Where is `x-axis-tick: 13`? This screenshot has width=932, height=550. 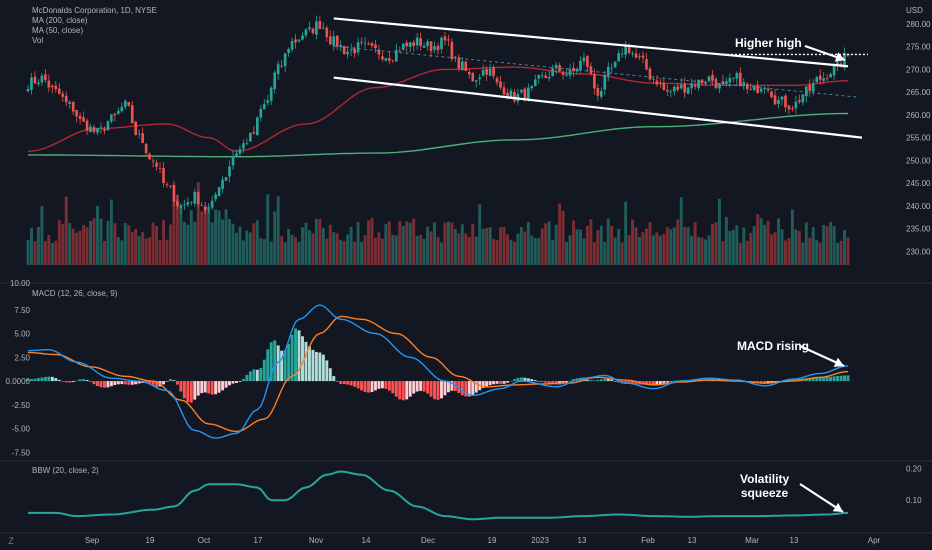
x-axis-tick: 13 is located at coordinates (692, 540).